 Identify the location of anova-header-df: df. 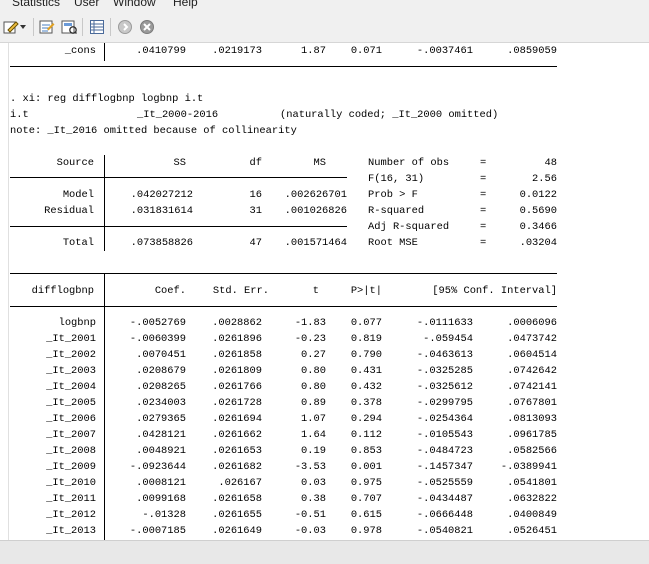
(255, 163).